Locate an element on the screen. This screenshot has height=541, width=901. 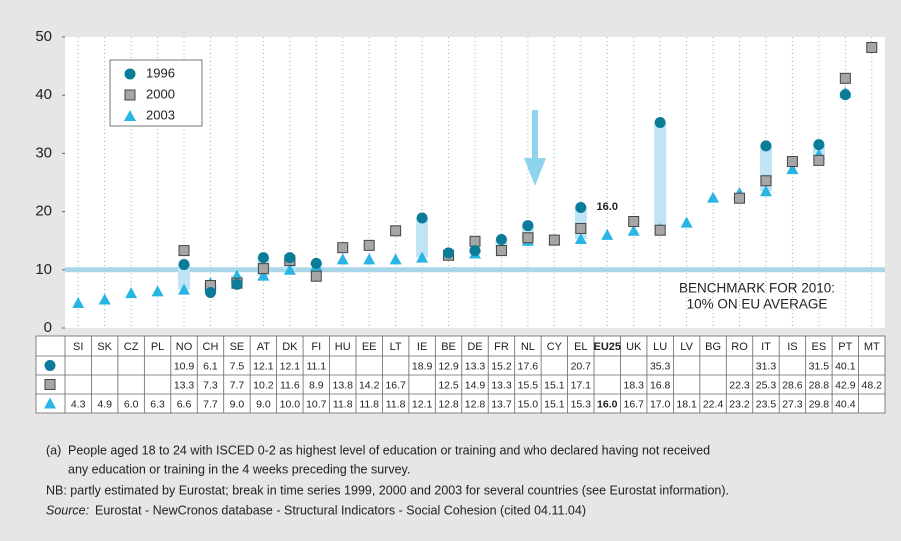
x-tick-label: SK is located at coordinates (104, 347).